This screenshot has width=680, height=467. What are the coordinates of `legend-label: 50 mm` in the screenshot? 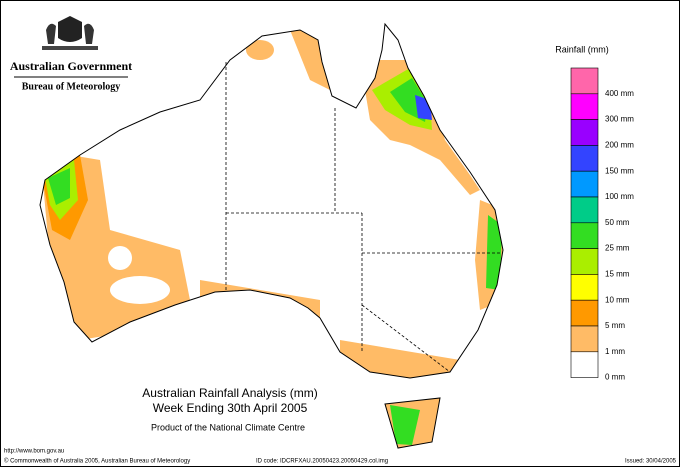 It's located at (617, 222).